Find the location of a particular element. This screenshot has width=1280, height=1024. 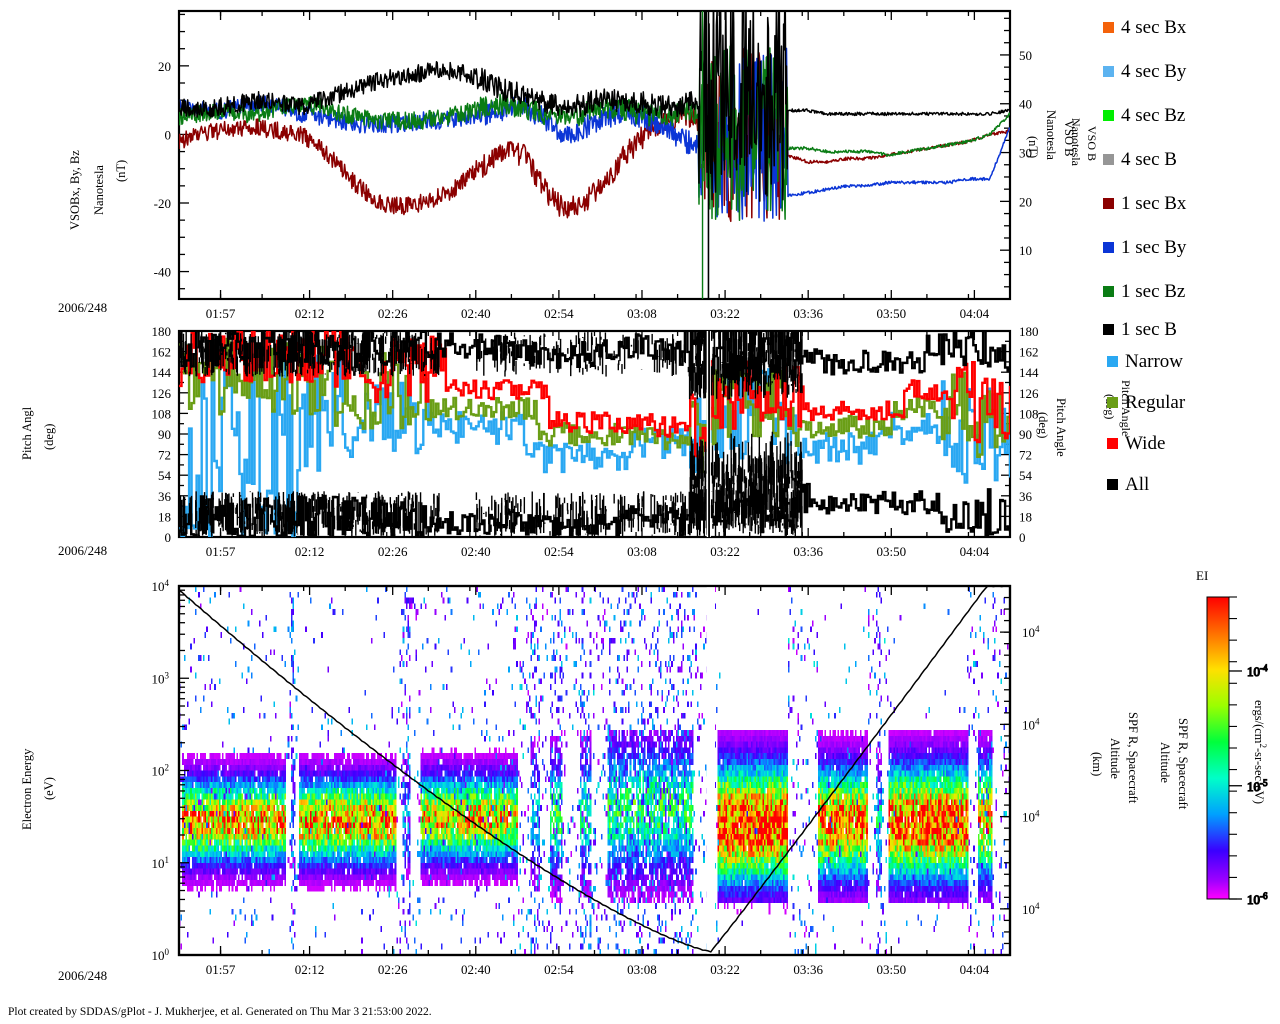

legend-item-narrow: Narrow is located at coordinates (1145, 361).